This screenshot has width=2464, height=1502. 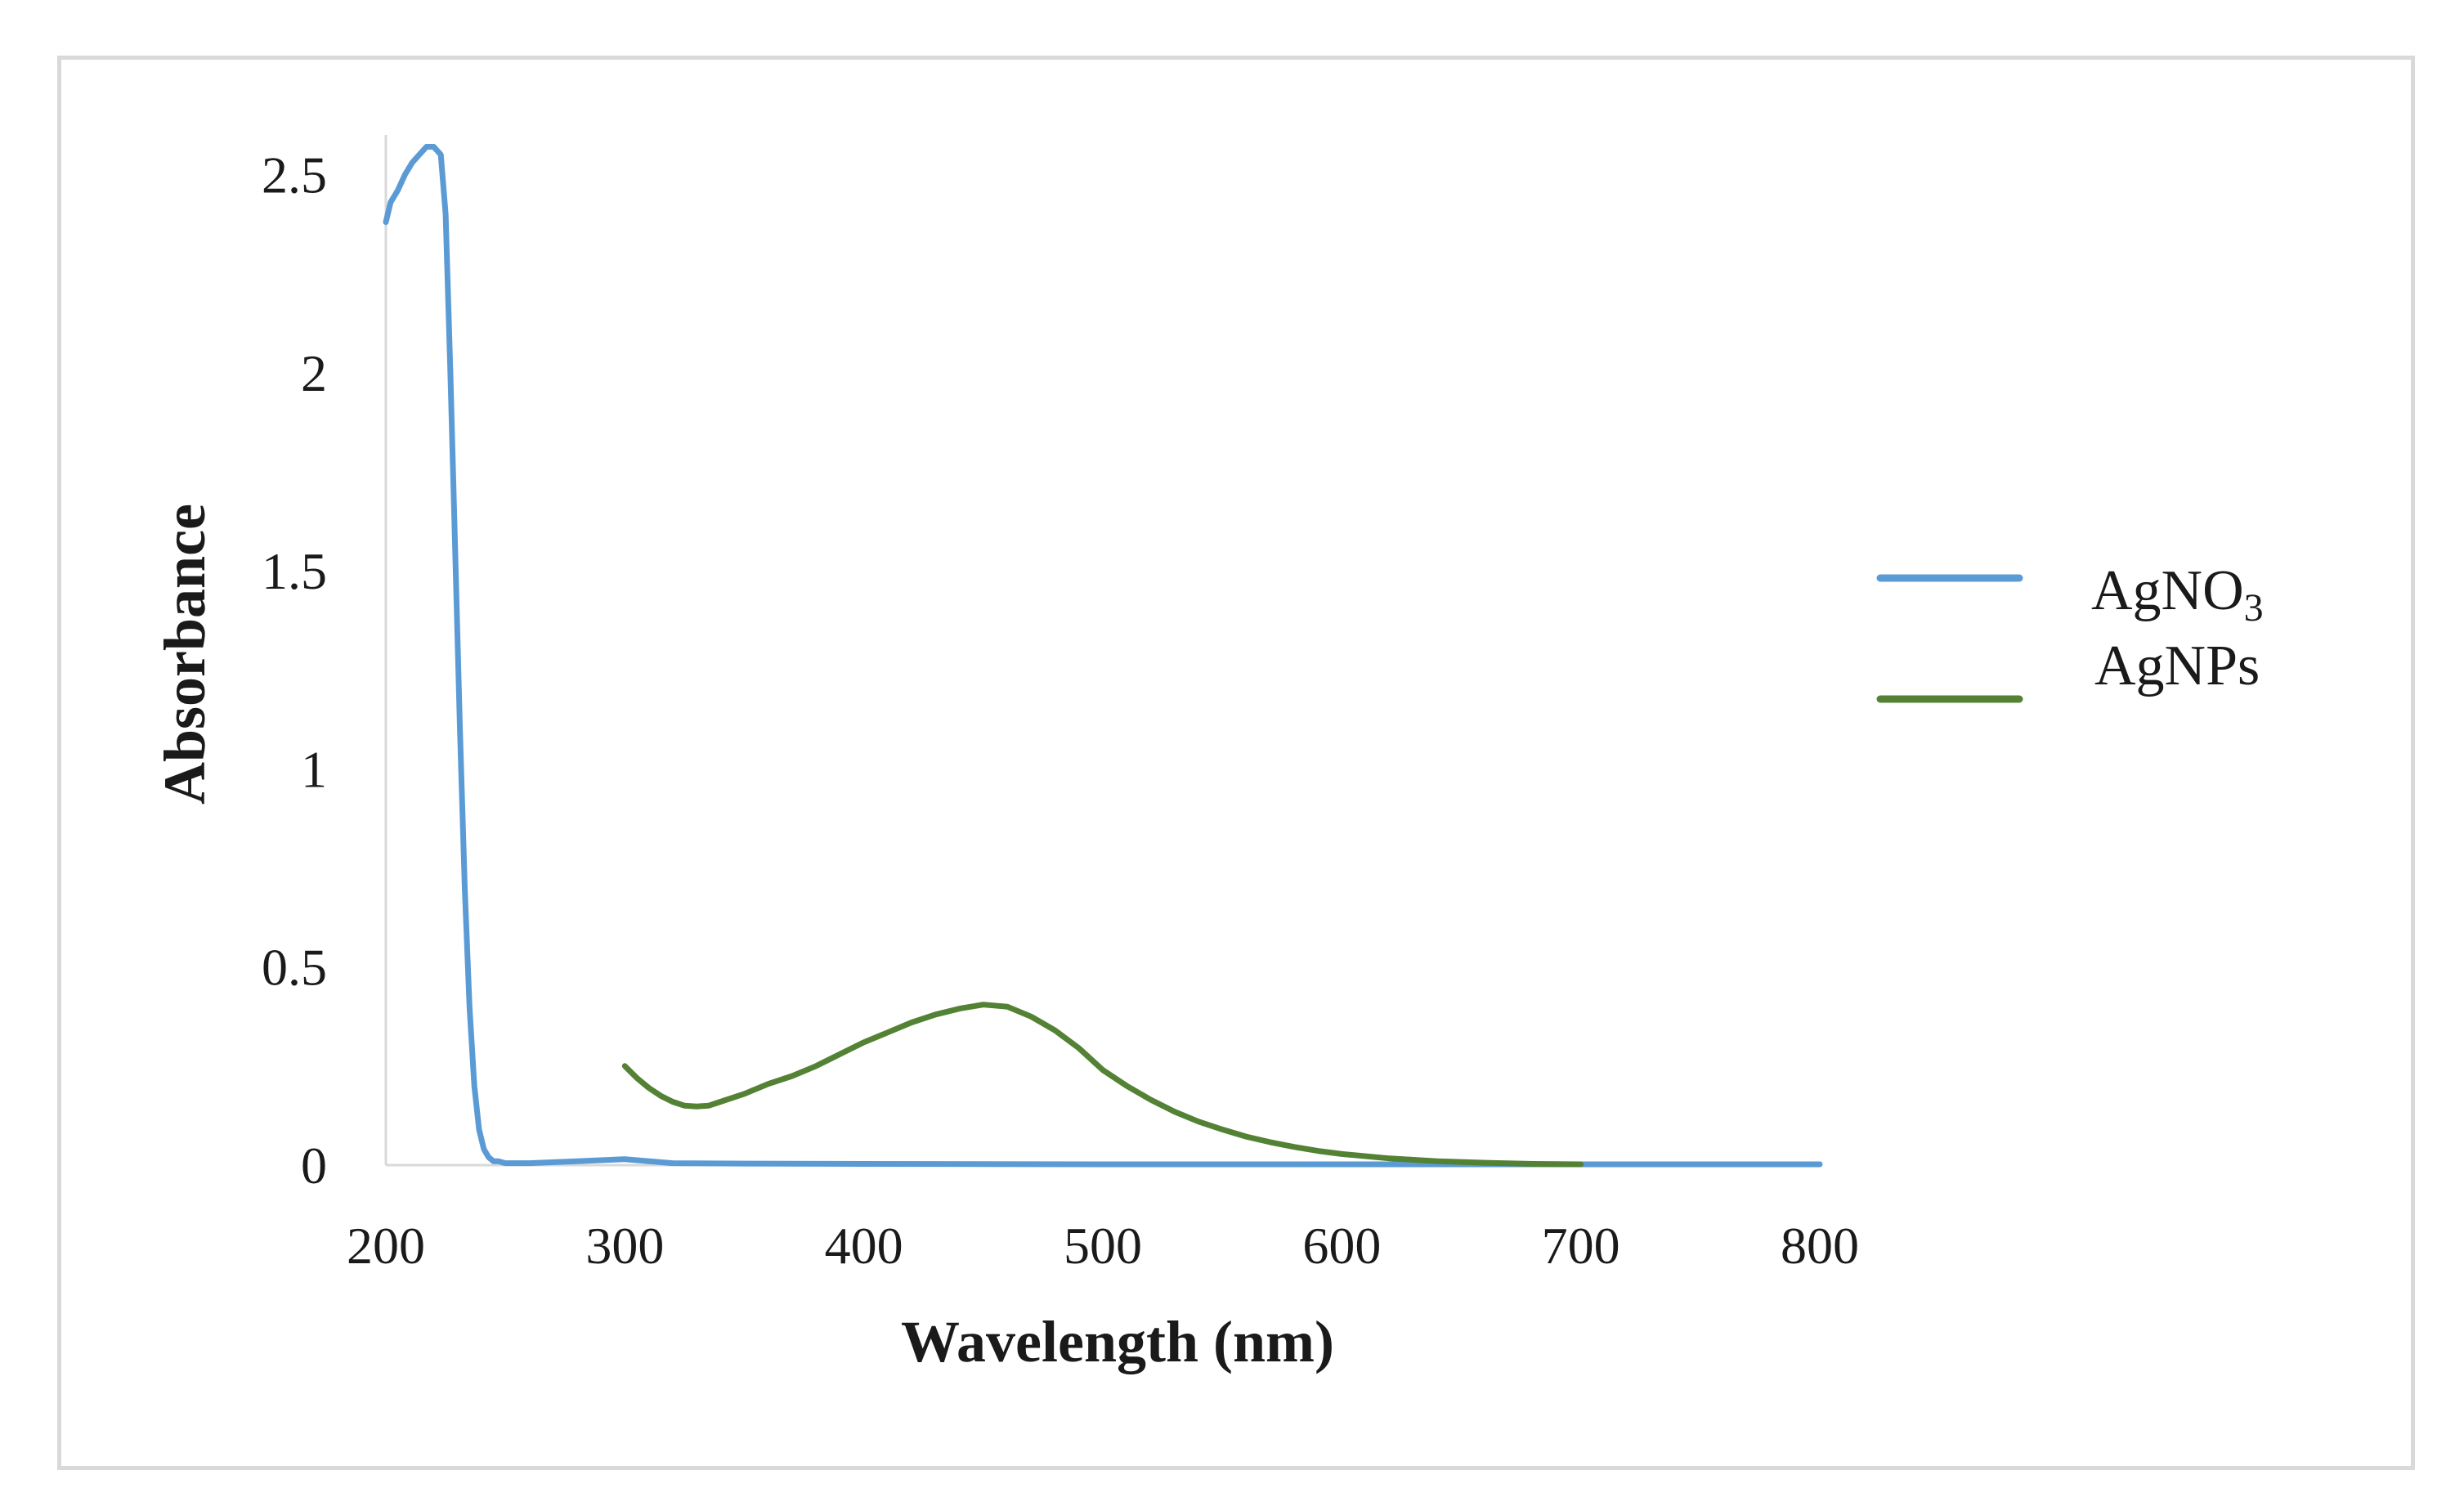 I want to click on x-axis-title: Wavelength (nm), so click(x=1118, y=1341).